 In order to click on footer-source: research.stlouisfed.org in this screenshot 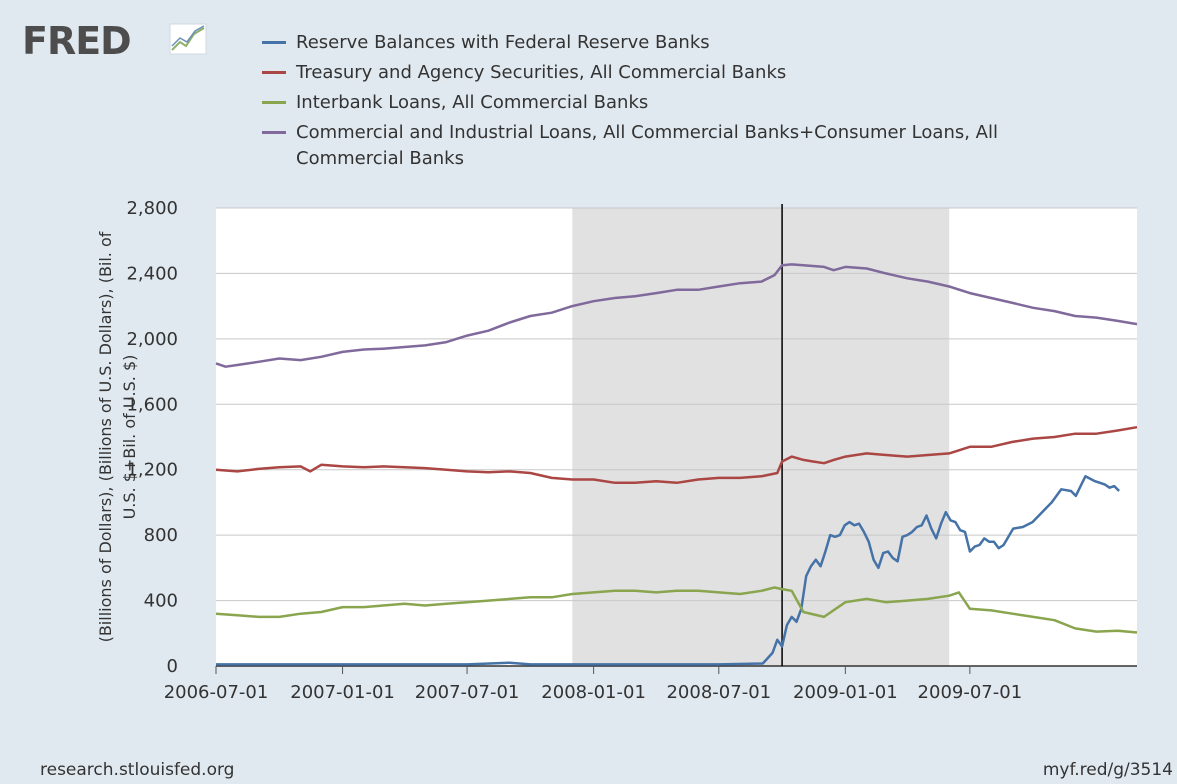, I will do `click(137, 770)`.